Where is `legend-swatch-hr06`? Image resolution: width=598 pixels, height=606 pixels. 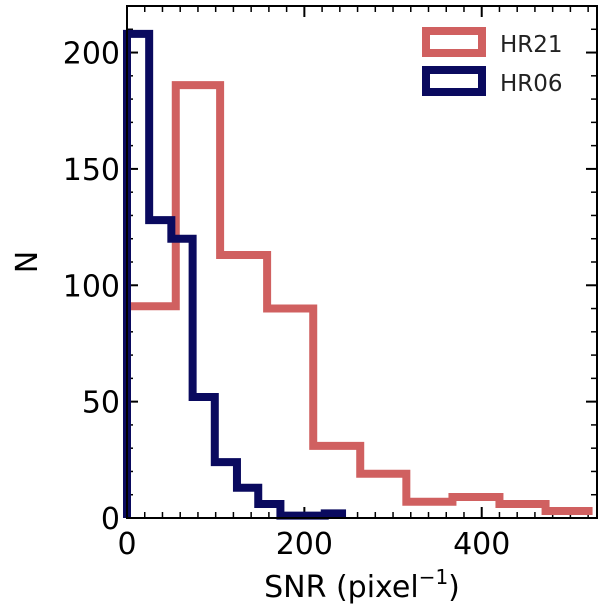
legend-swatch-hr06 is located at coordinates (454, 81).